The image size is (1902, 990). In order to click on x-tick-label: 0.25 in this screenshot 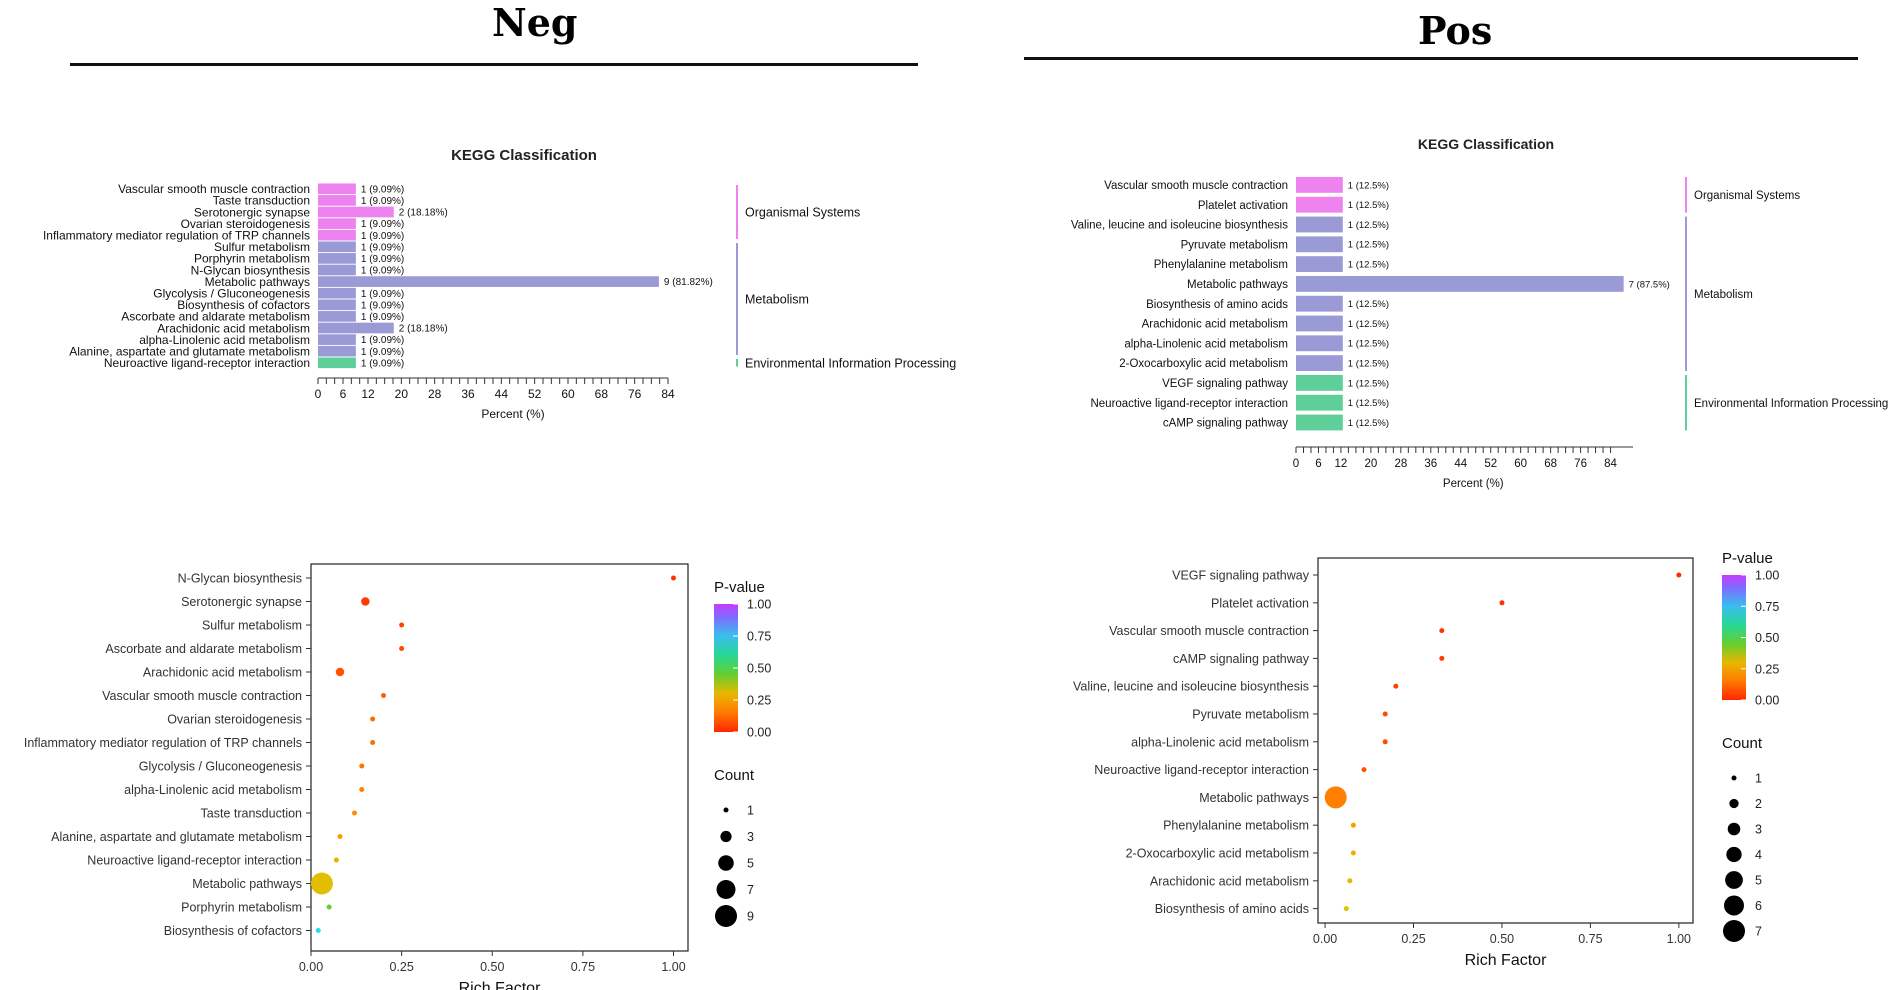, I will do `click(1413, 939)`.